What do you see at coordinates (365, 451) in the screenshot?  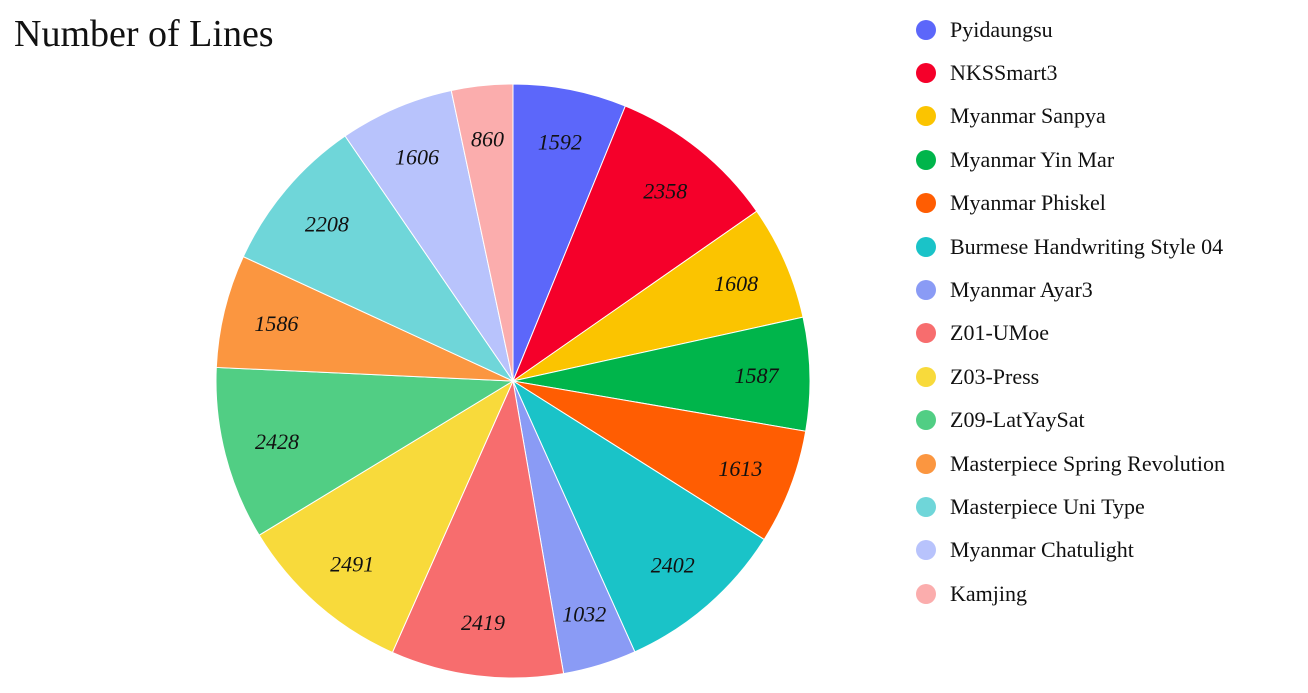 I see `pie-slice-z09-latyaysat` at bounding box center [365, 451].